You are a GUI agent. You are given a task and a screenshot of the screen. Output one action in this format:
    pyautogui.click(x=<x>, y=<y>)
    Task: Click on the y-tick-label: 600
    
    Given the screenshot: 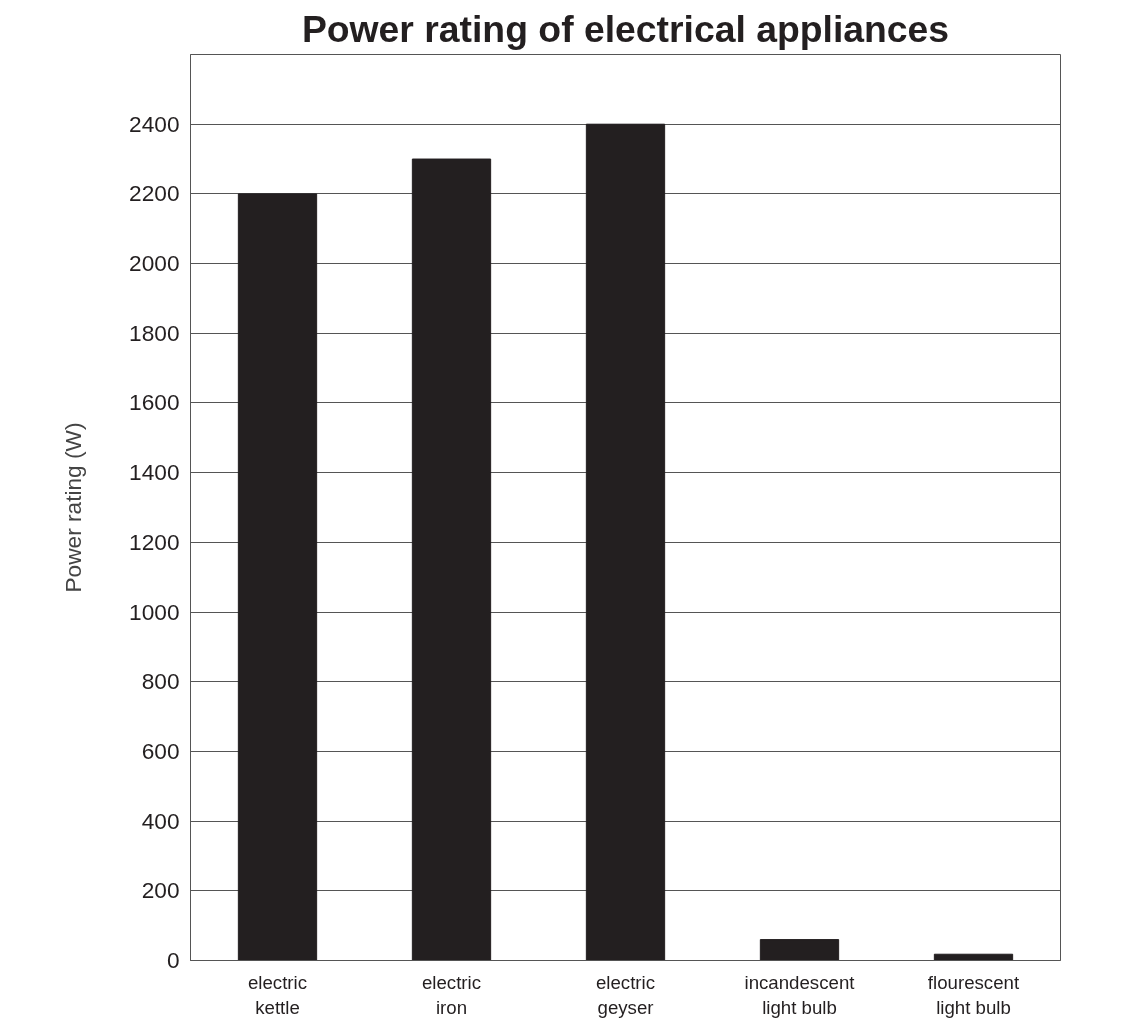 What is the action you would take?
    pyautogui.click(x=160, y=750)
    